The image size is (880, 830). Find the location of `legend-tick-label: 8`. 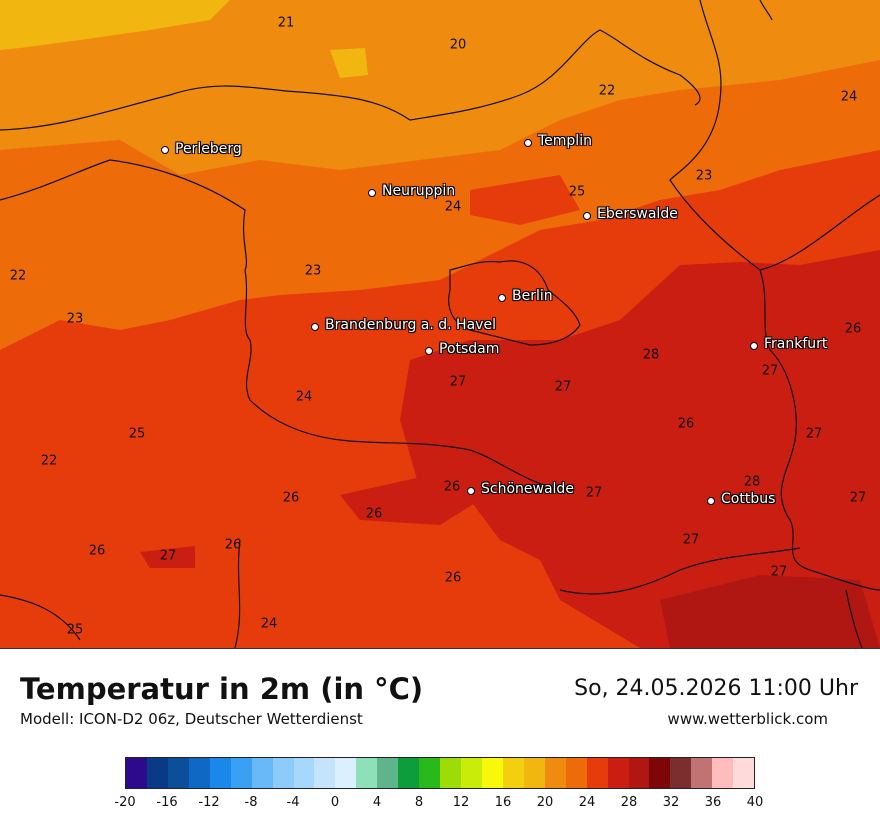

legend-tick-label: 8 is located at coordinates (419, 802).